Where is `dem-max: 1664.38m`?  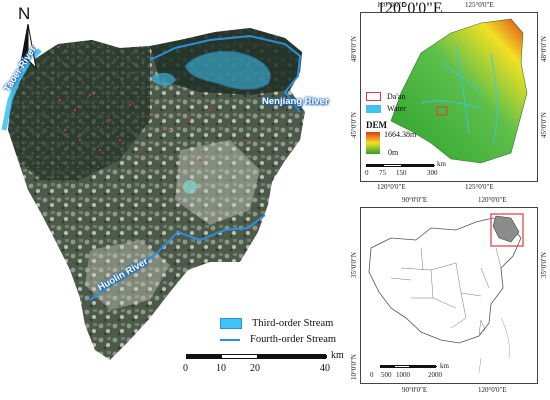
dem-max: 1664.38m is located at coordinates (400, 134).